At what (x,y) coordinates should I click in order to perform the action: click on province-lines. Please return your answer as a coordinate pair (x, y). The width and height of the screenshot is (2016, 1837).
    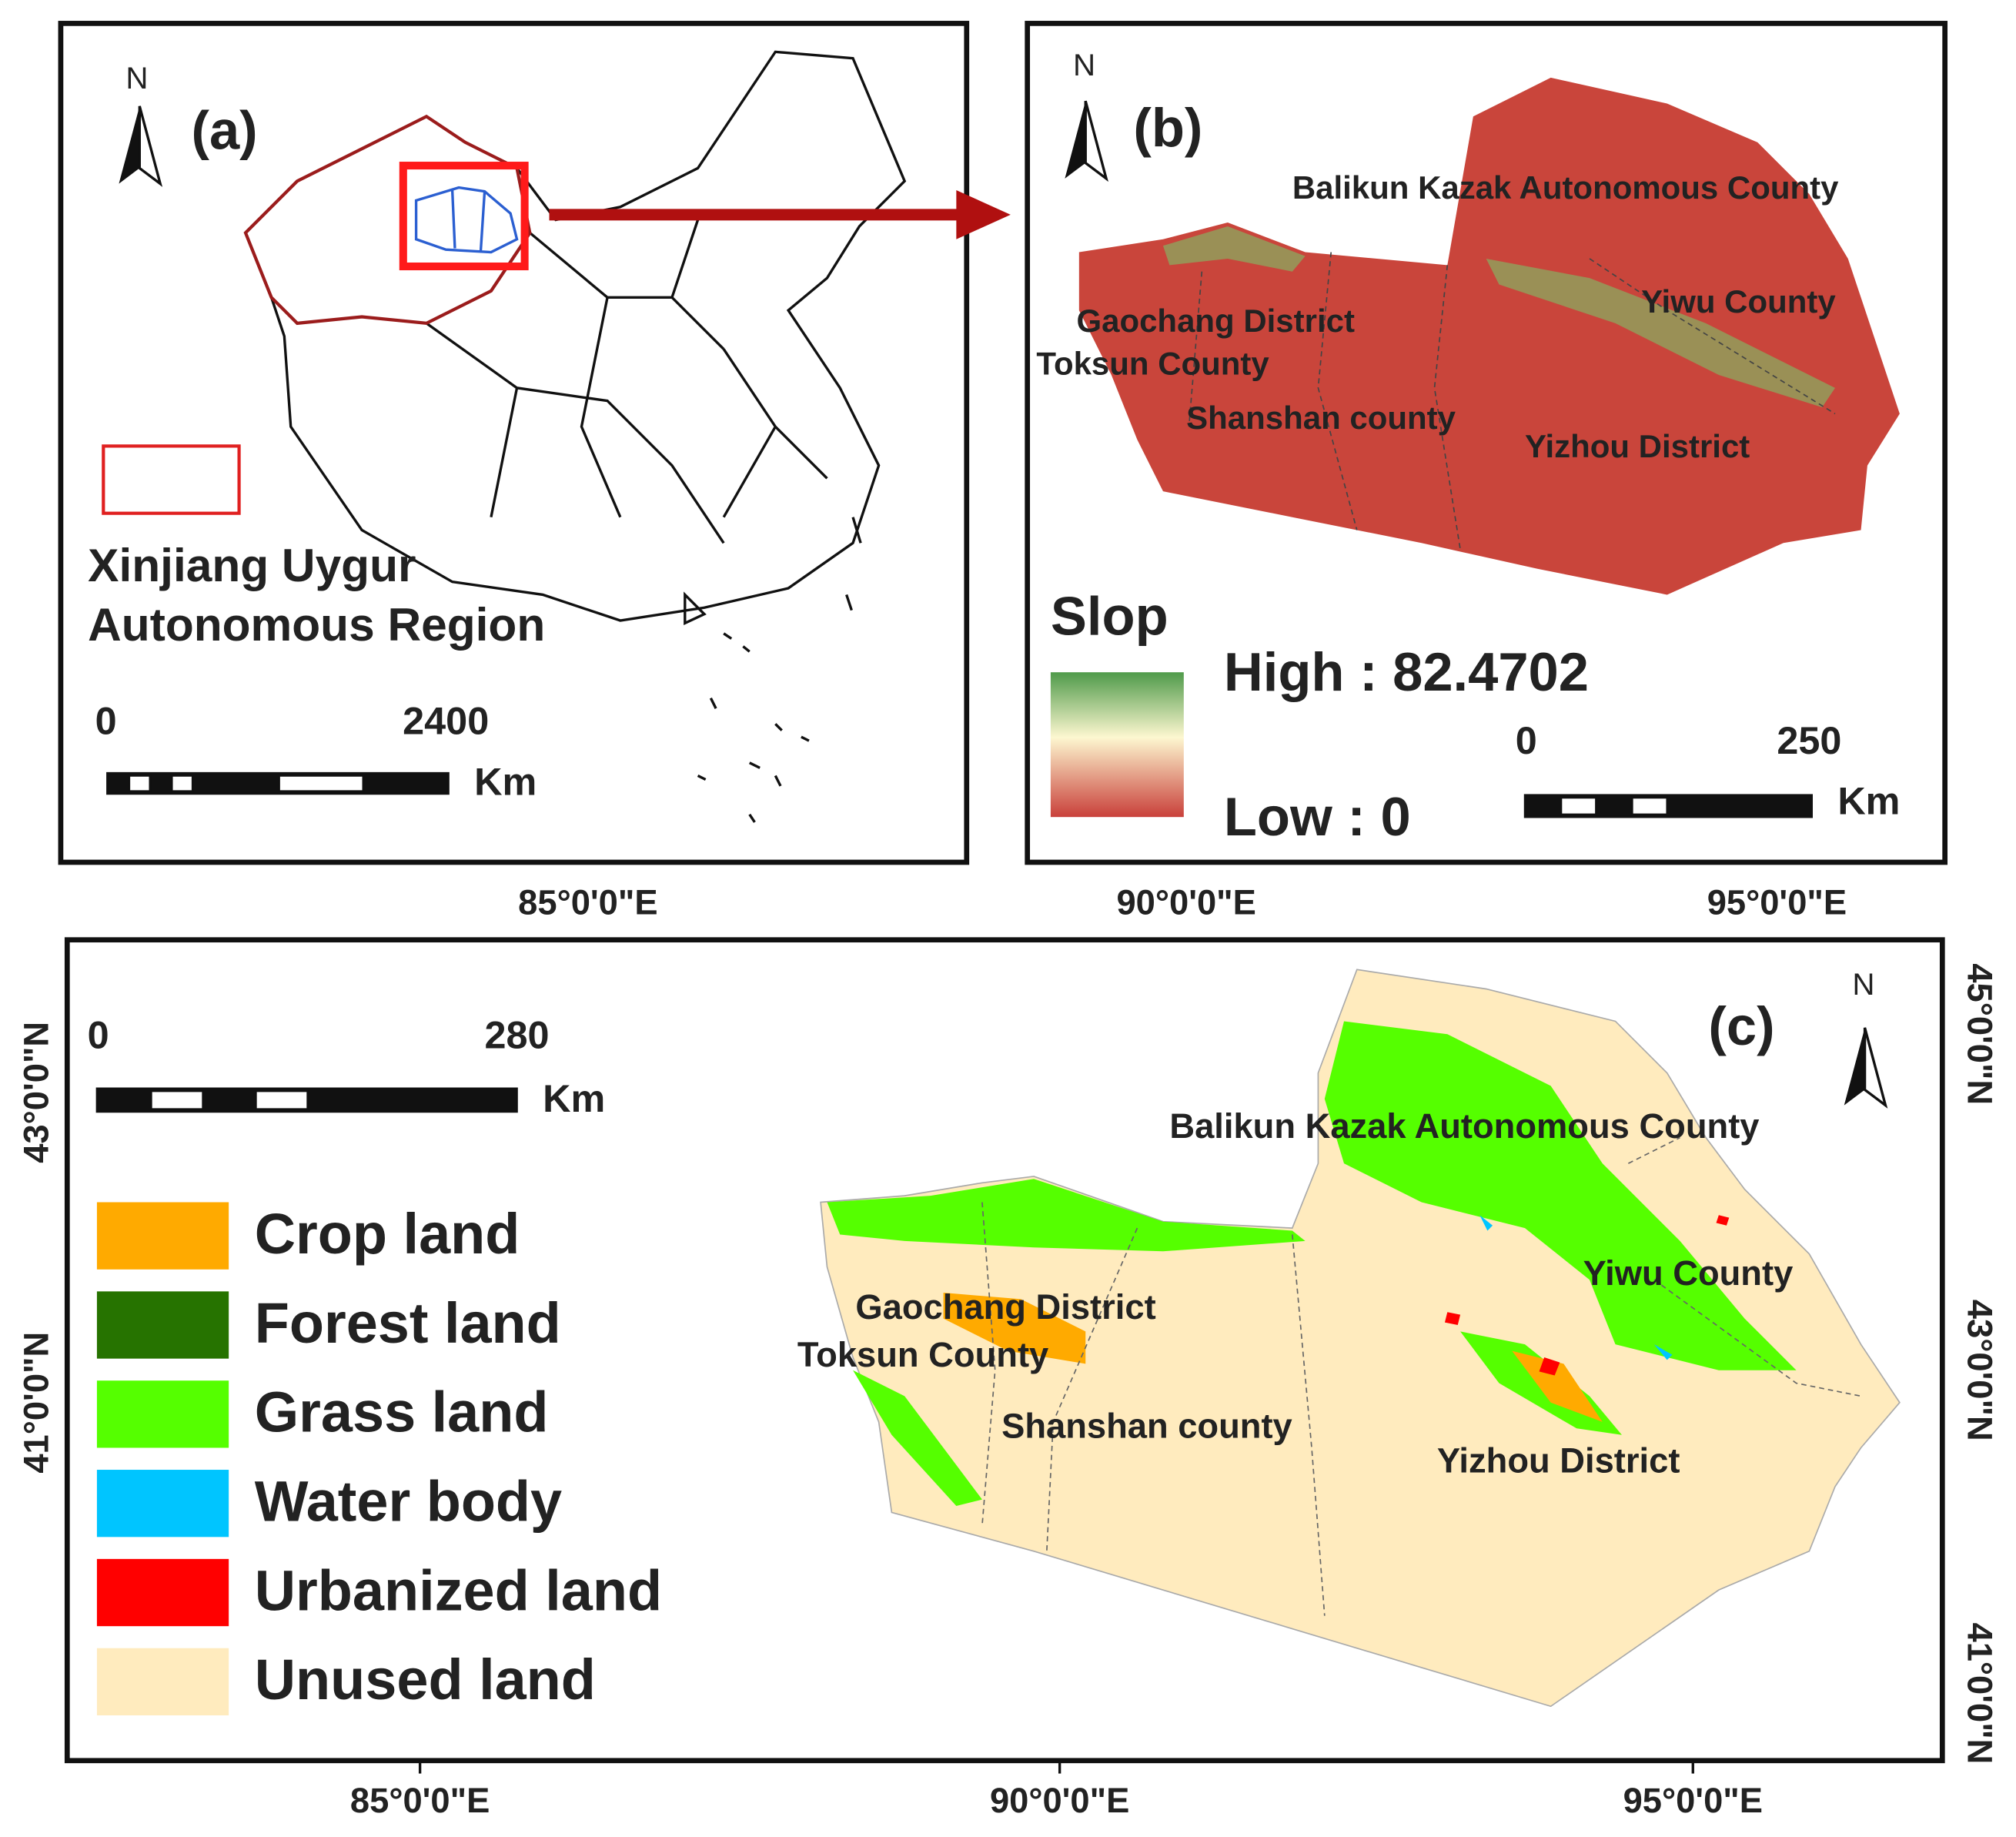
    Looking at the image, I should click on (627, 381).